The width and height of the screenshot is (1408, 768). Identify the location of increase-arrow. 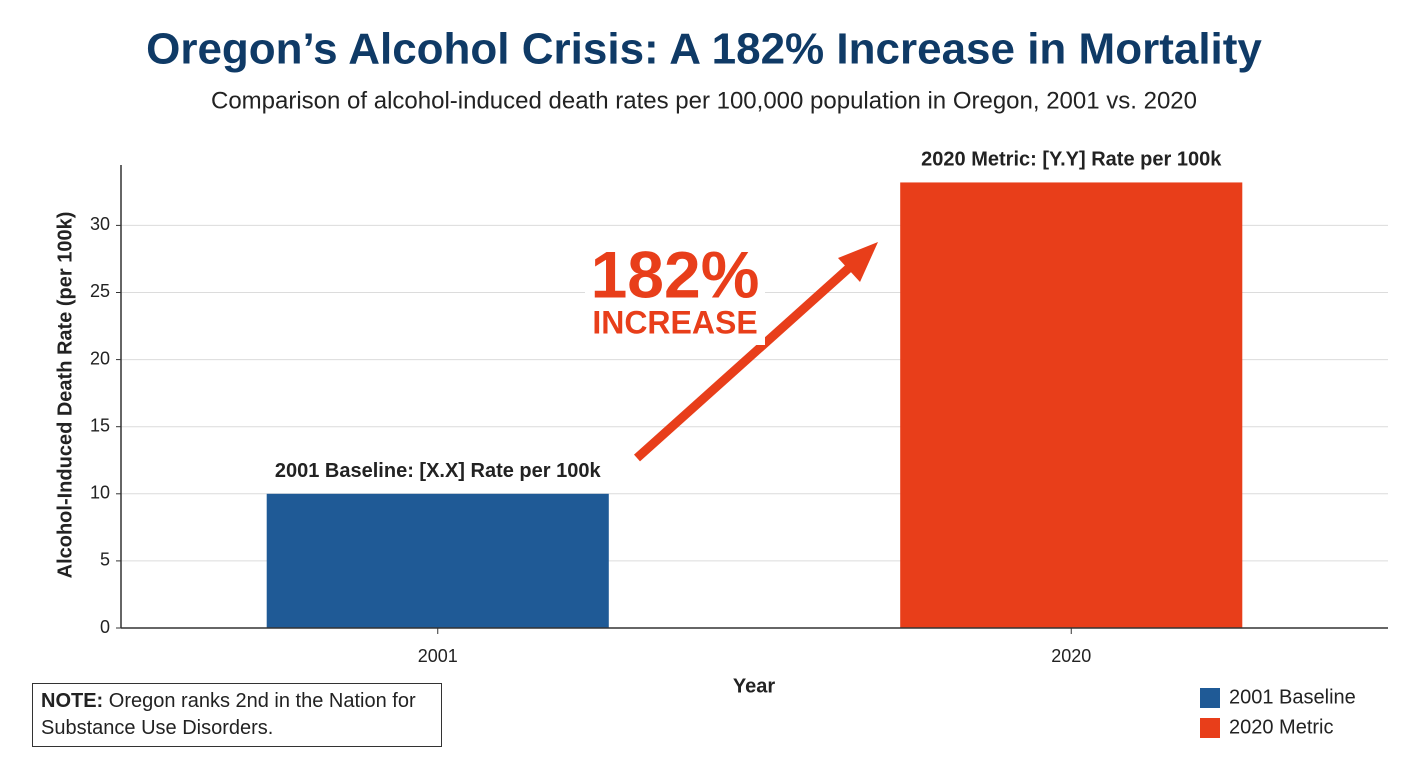
(743, 362).